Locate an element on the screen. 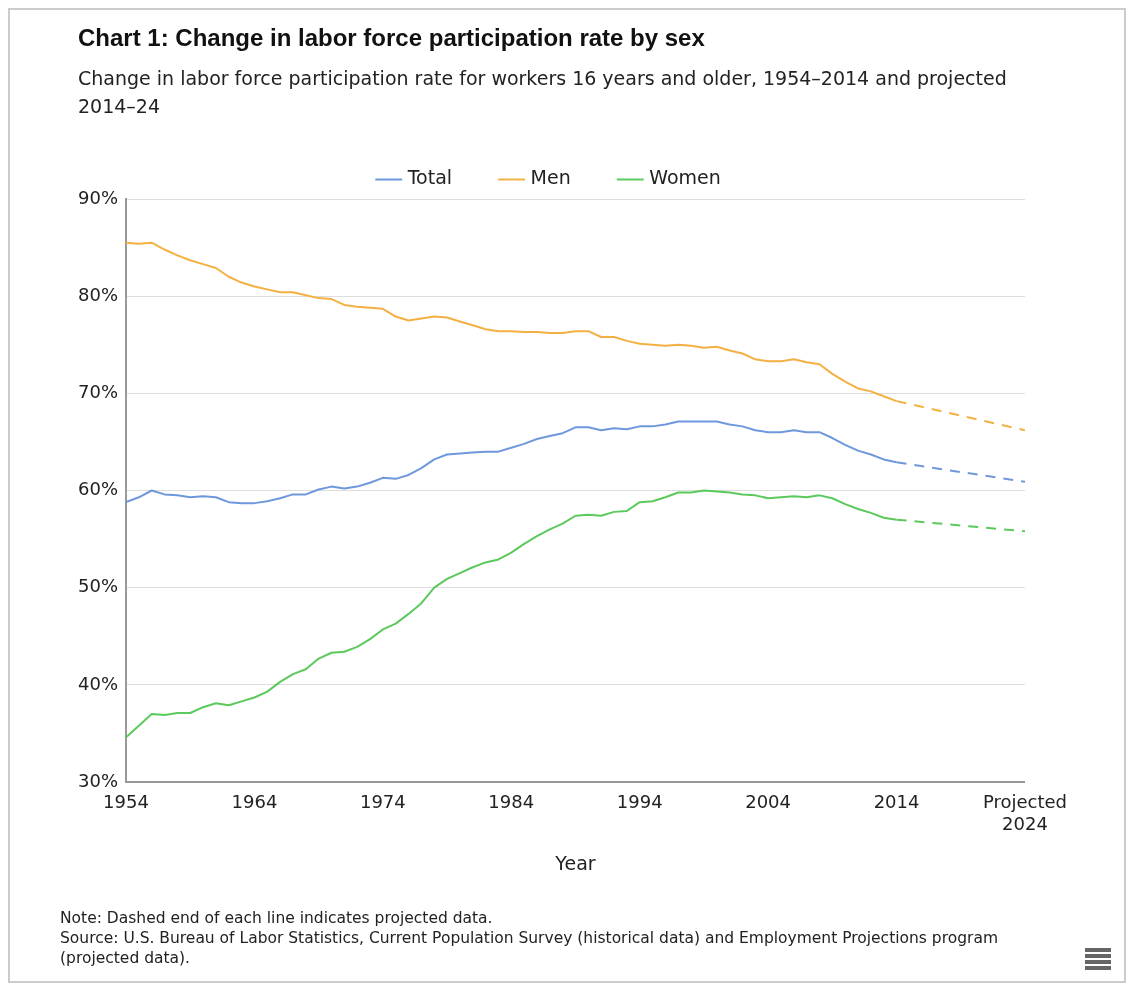  legend-label: Women is located at coordinates (685, 177).